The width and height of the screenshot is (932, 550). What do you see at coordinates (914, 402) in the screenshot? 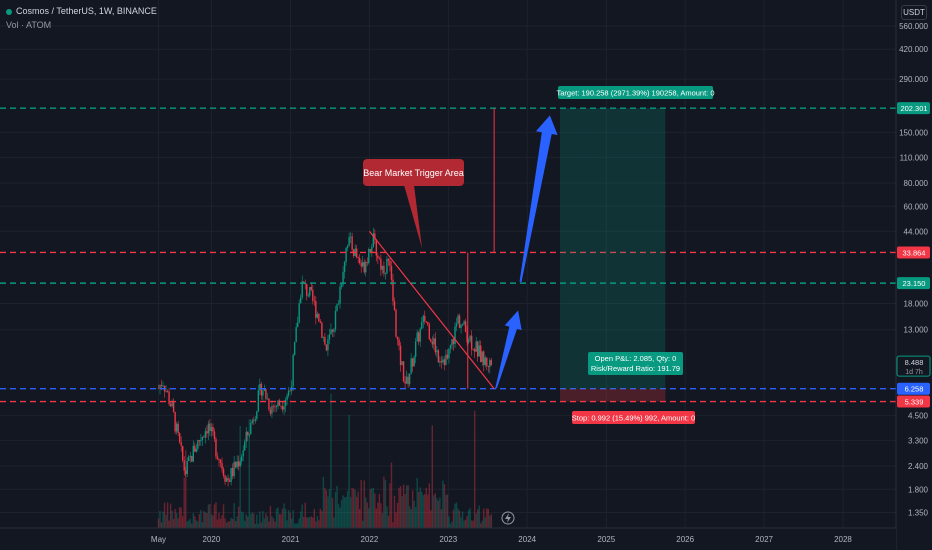
I see `level-badge-label: 5.339` at bounding box center [914, 402].